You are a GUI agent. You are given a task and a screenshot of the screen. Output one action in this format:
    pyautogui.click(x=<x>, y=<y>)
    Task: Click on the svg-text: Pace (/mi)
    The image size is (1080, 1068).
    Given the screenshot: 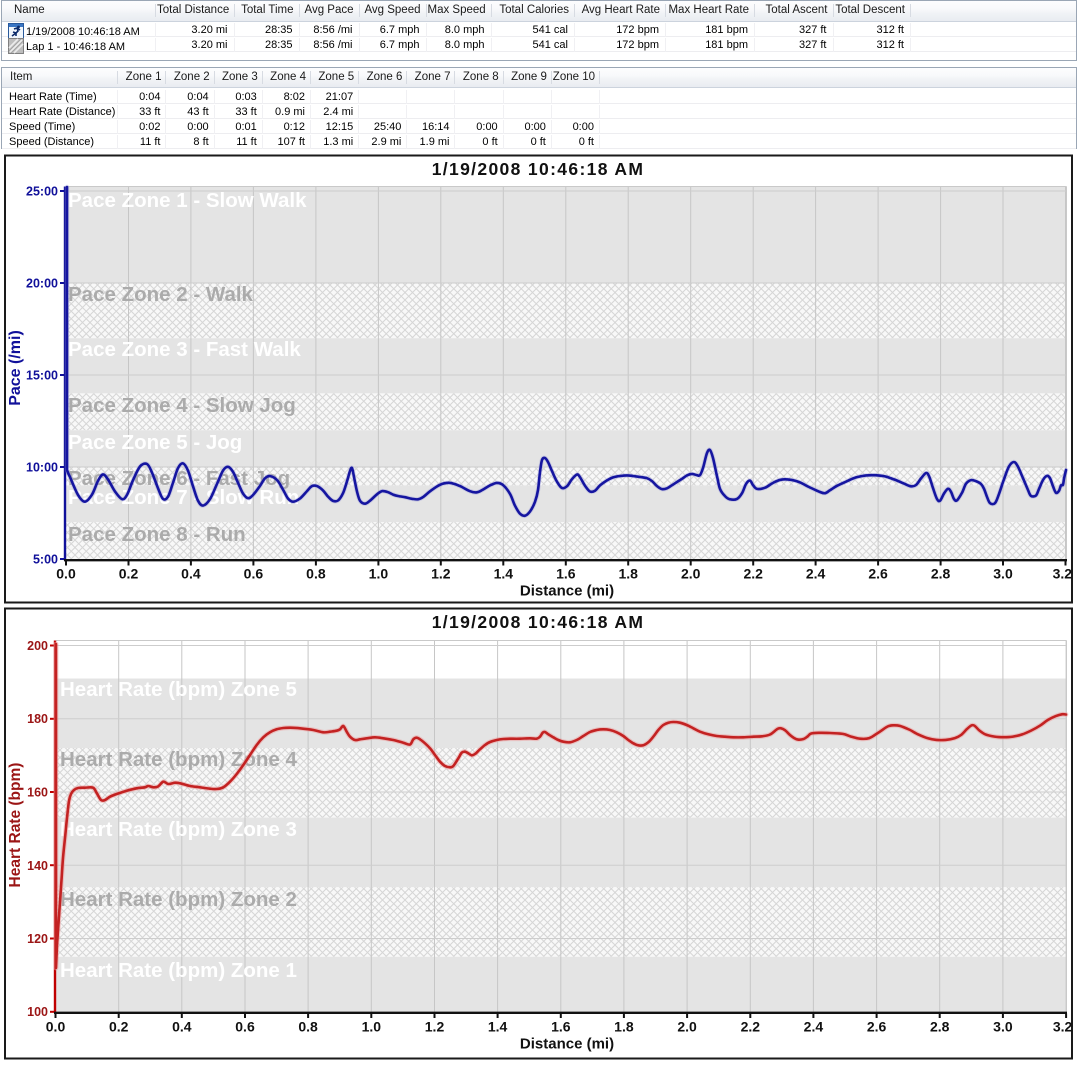 What is the action you would take?
    pyautogui.click(x=15, y=368)
    